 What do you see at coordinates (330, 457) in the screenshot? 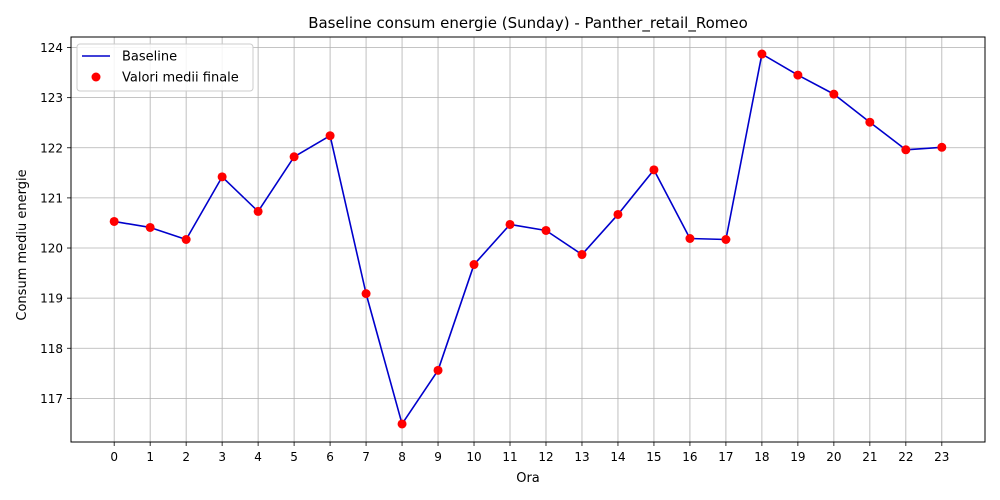
I see `x-tick-label: 6` at bounding box center [330, 457].